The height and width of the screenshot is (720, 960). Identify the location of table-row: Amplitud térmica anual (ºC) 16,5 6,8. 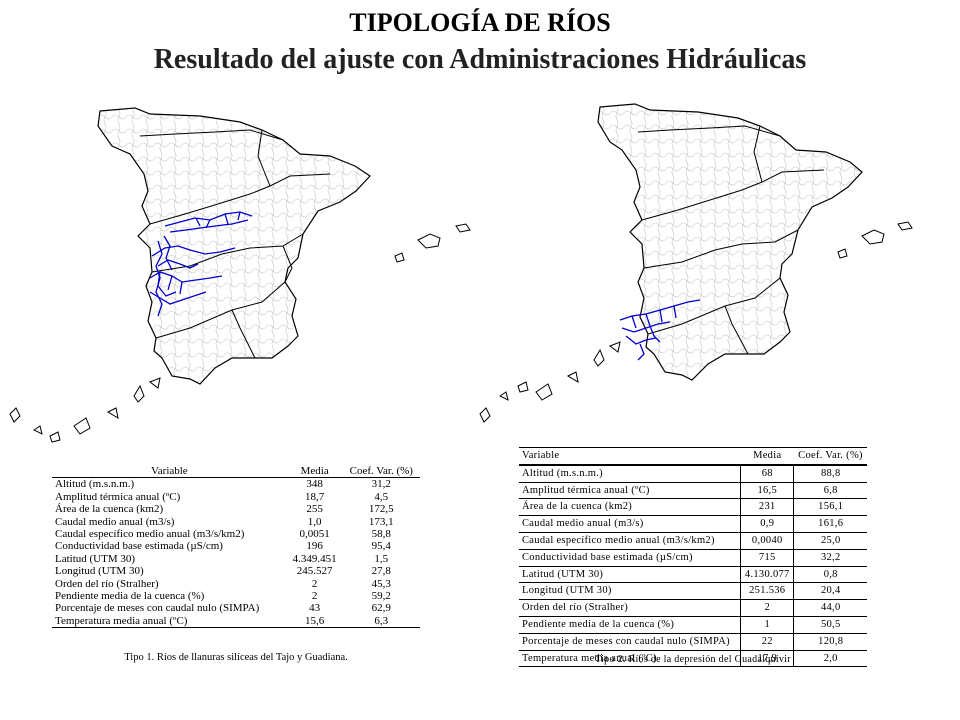
(693, 491).